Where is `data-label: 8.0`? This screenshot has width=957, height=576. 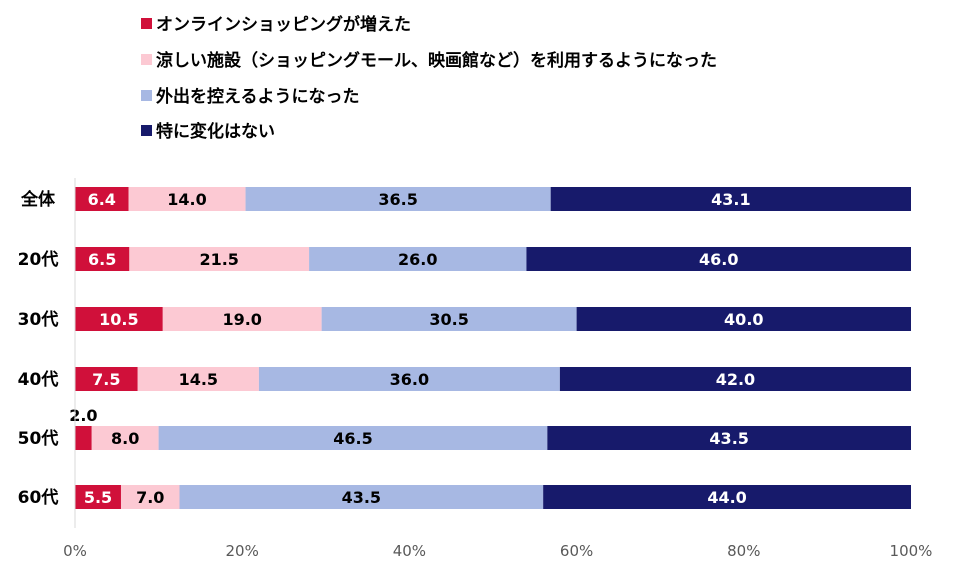
data-label: 8.0 is located at coordinates (125, 438).